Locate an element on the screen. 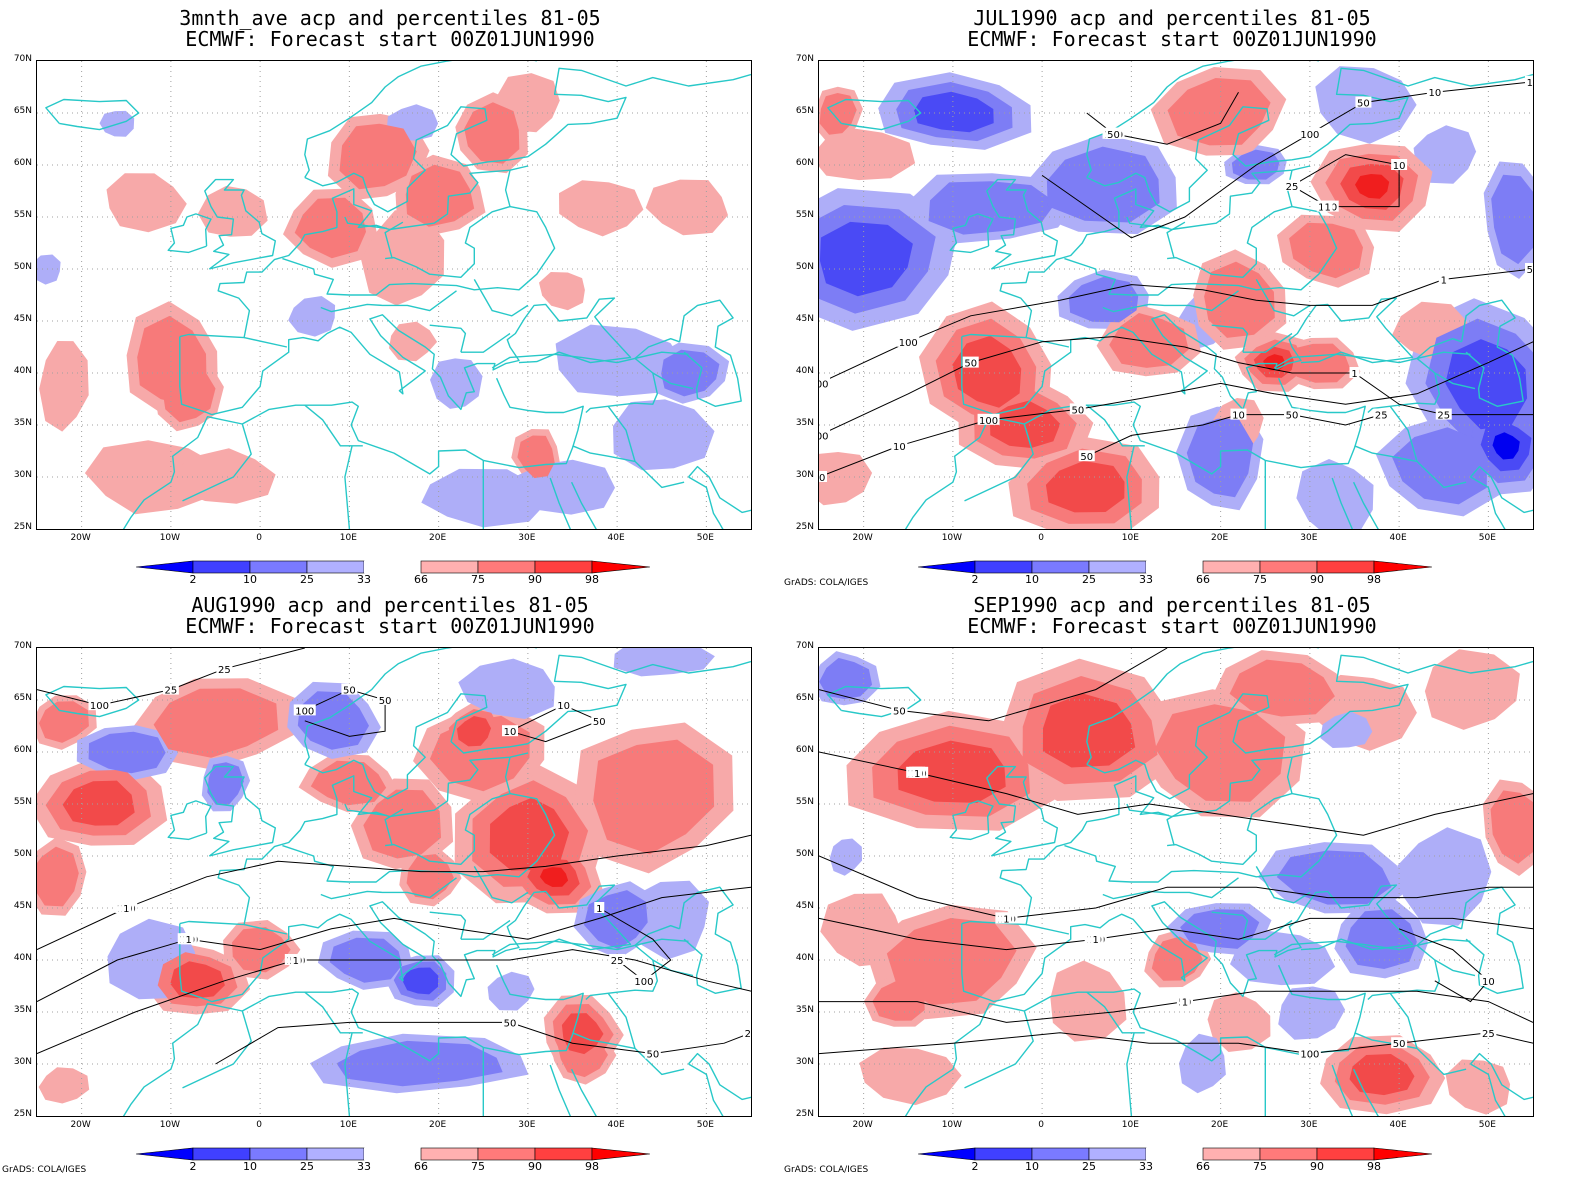 This screenshot has height=1196, width=1596. colorbar-label: 90 is located at coordinates (535, 1166).